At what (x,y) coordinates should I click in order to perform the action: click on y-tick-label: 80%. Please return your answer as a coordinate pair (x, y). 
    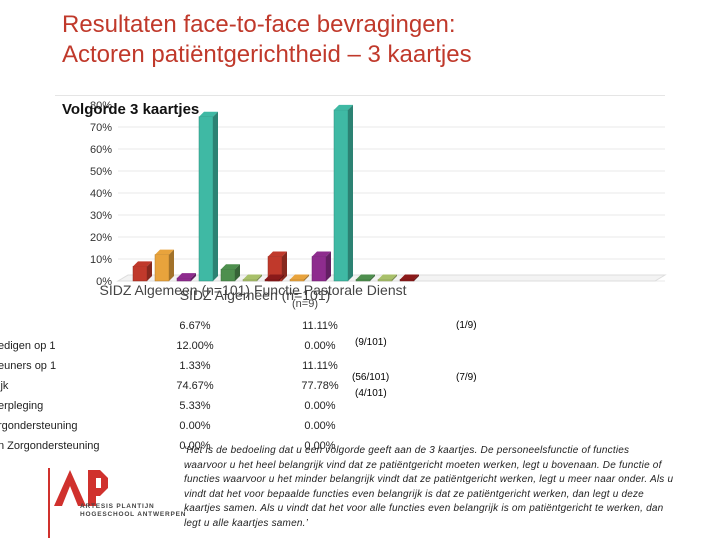
    Looking at the image, I should click on (101, 106).